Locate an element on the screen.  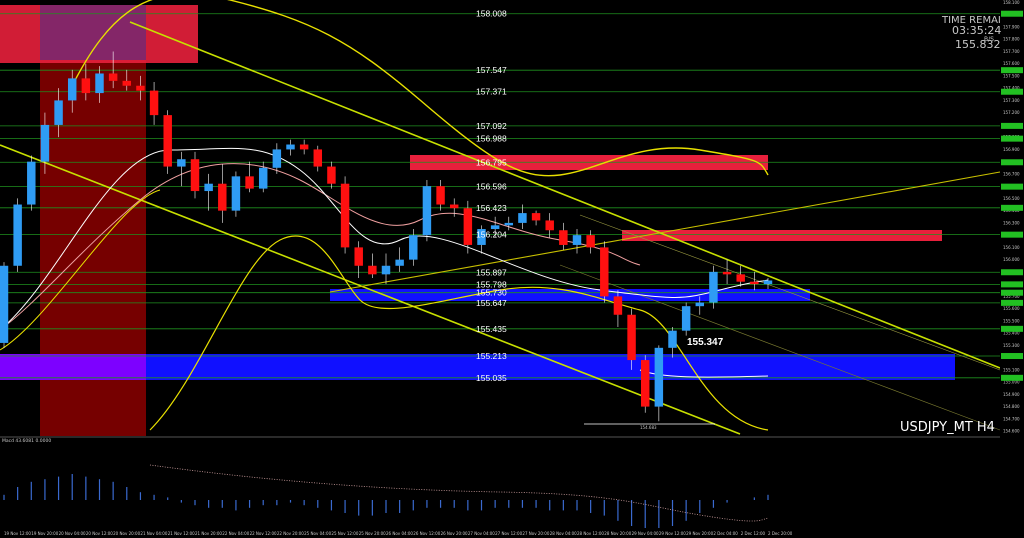
price-tick: 155.700 is located at coordinates (1011, 296).